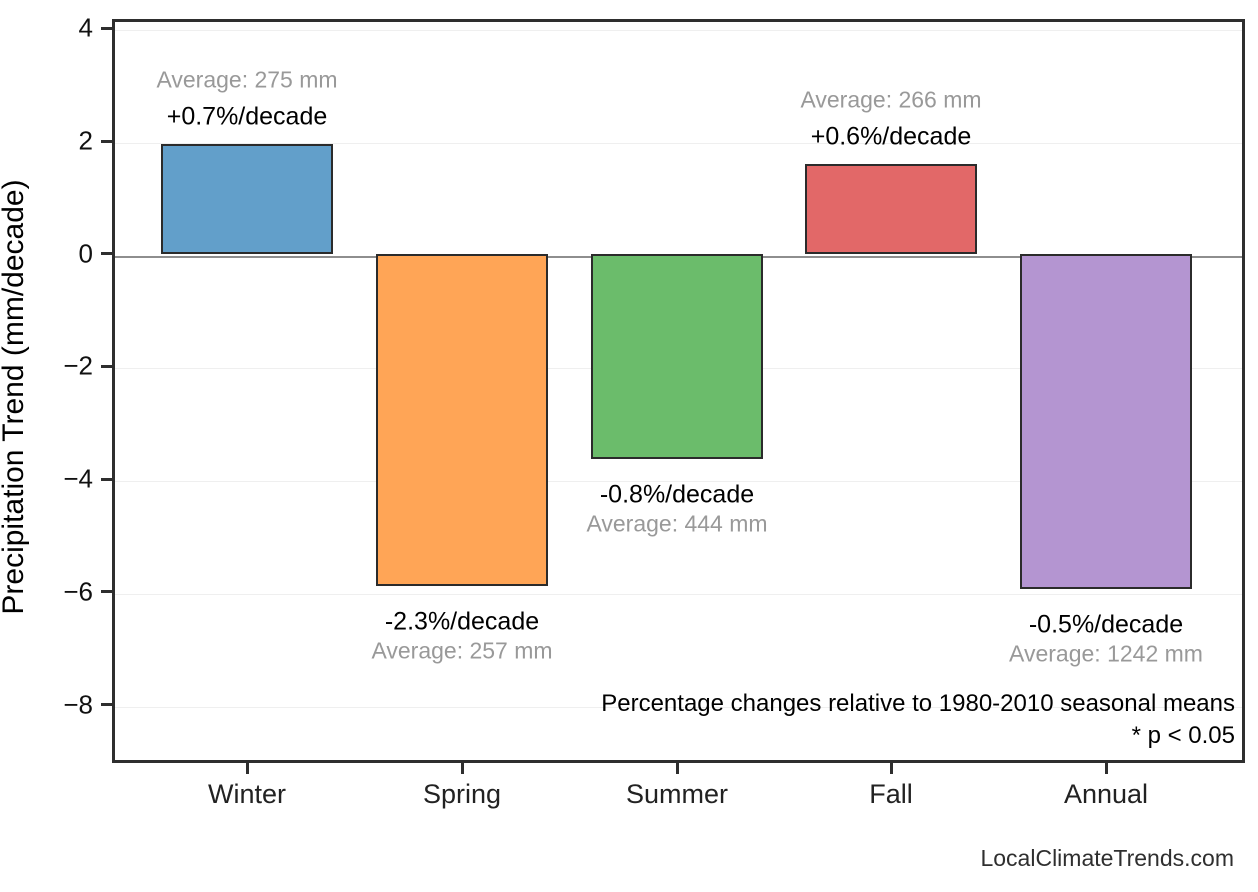  What do you see at coordinates (85, 253) in the screenshot?
I see `y-tick-label: 0` at bounding box center [85, 253].